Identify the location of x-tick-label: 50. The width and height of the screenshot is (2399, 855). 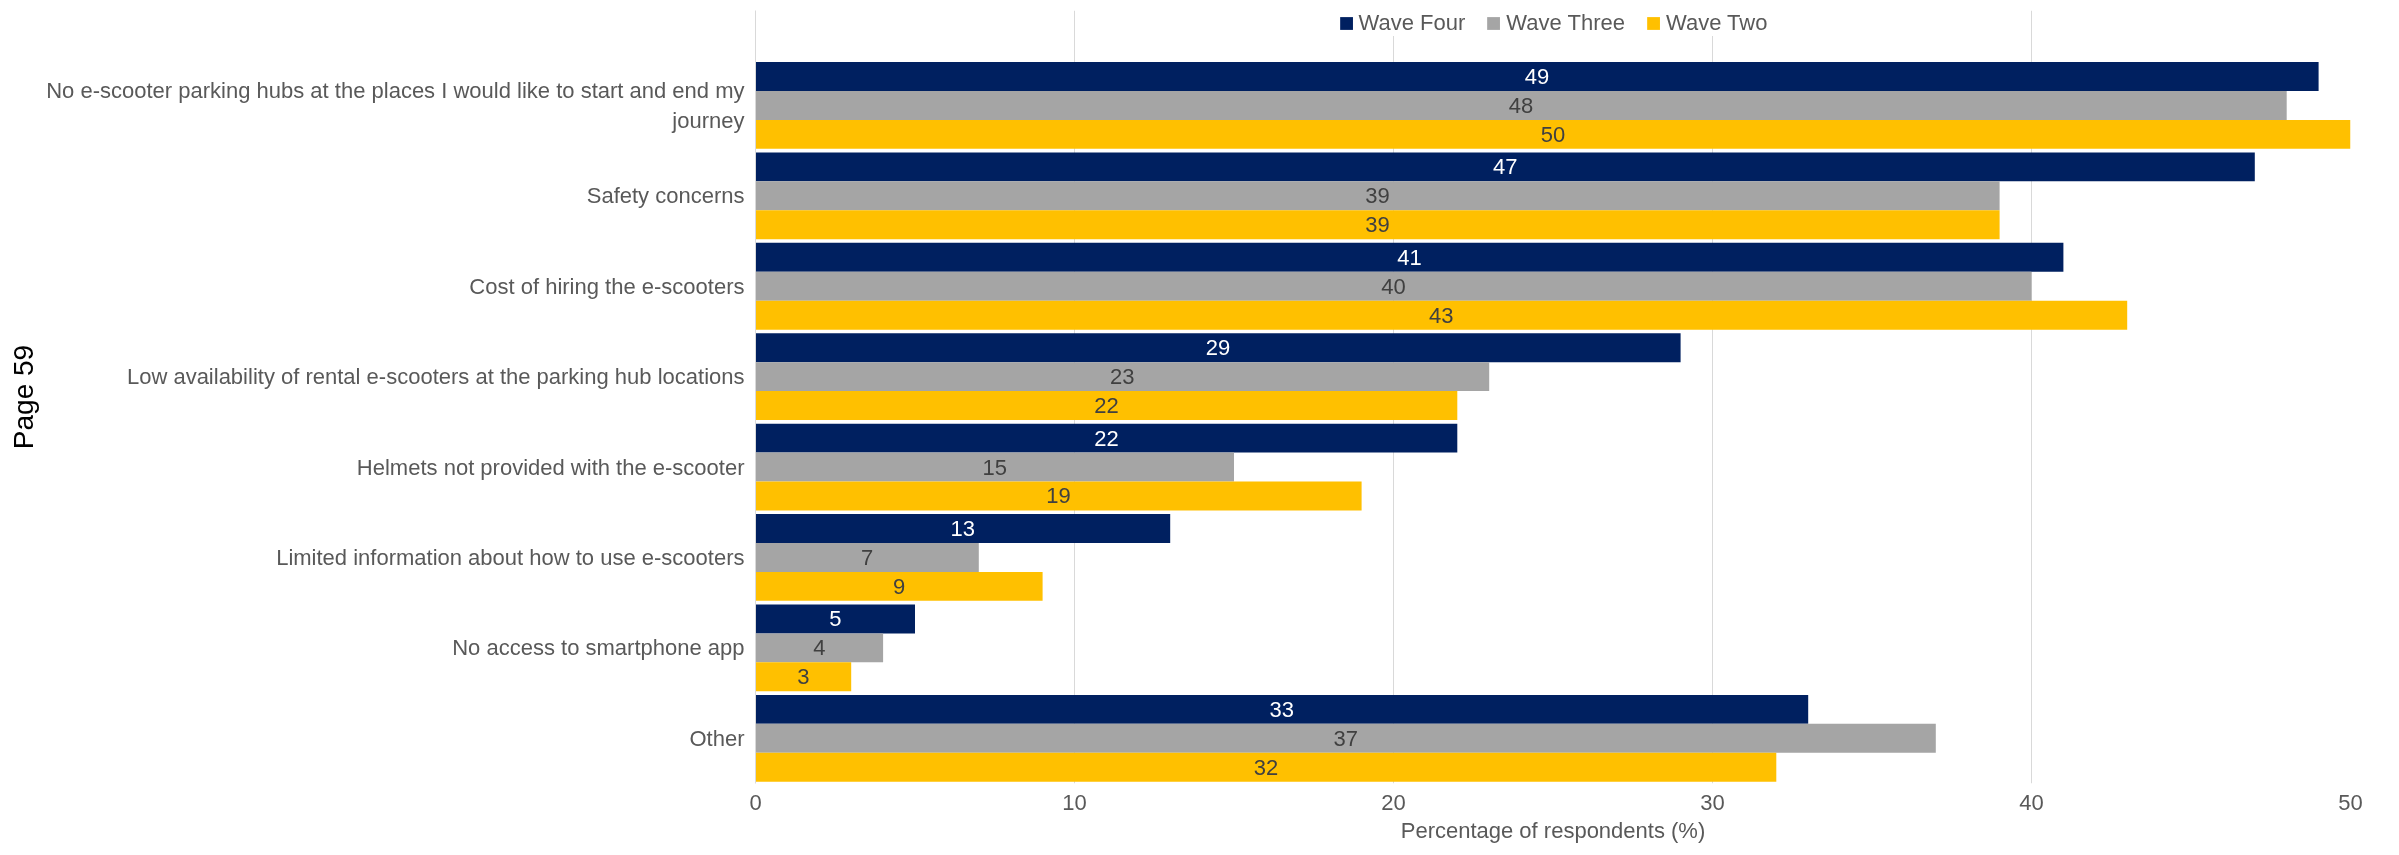
(2350, 802).